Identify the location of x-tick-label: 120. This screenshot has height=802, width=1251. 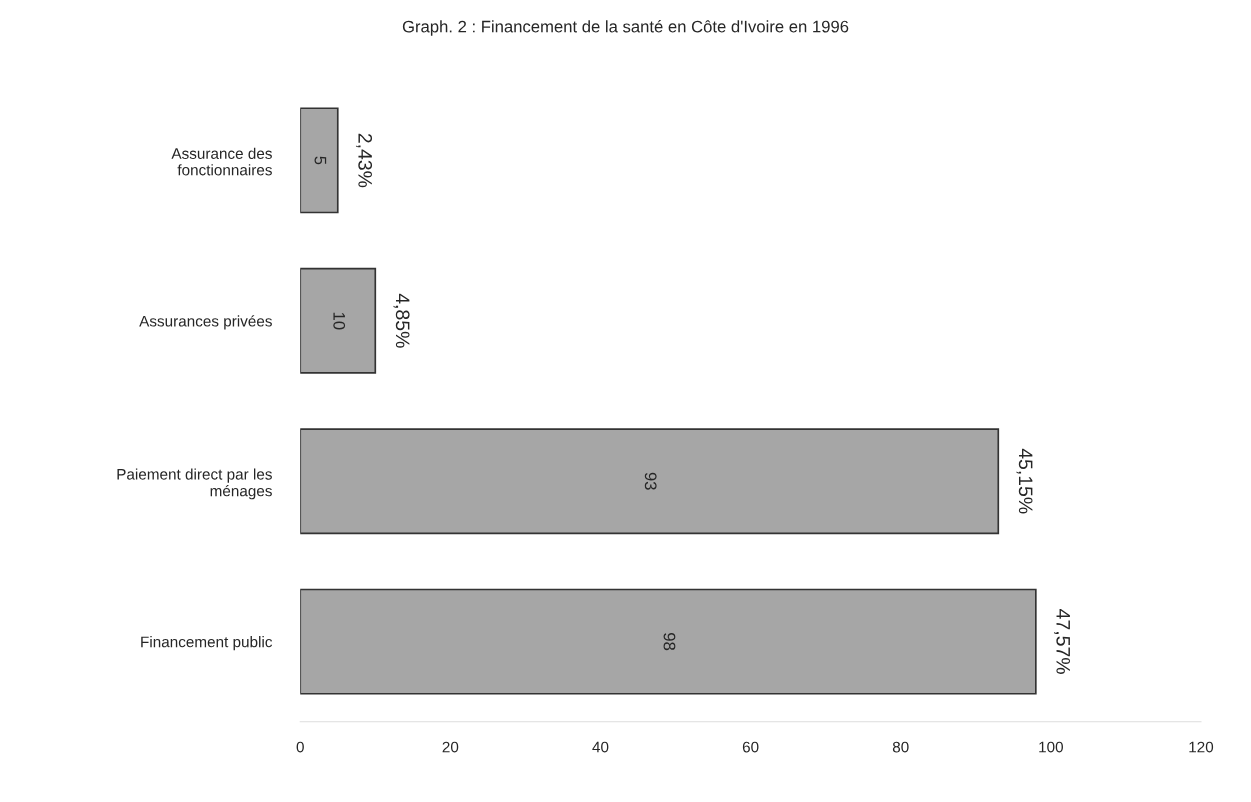
(1201, 747).